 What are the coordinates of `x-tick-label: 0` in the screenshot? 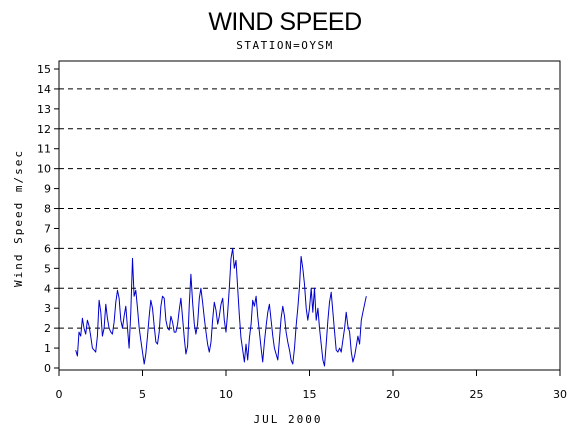 It's located at (59, 394).